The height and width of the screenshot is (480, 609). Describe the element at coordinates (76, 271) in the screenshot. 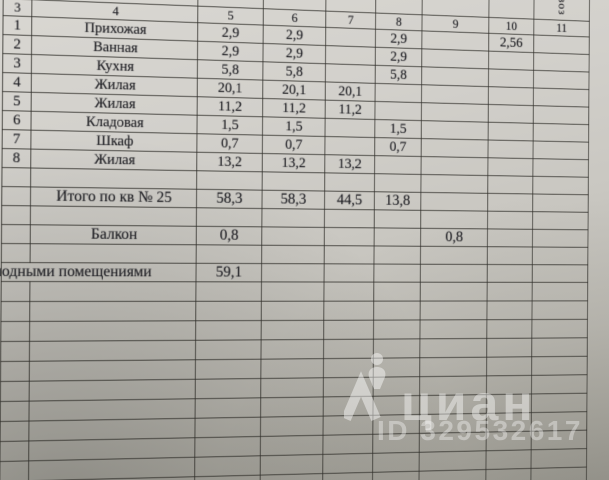

I see `cold-total-label: лодными помещениями` at that location.